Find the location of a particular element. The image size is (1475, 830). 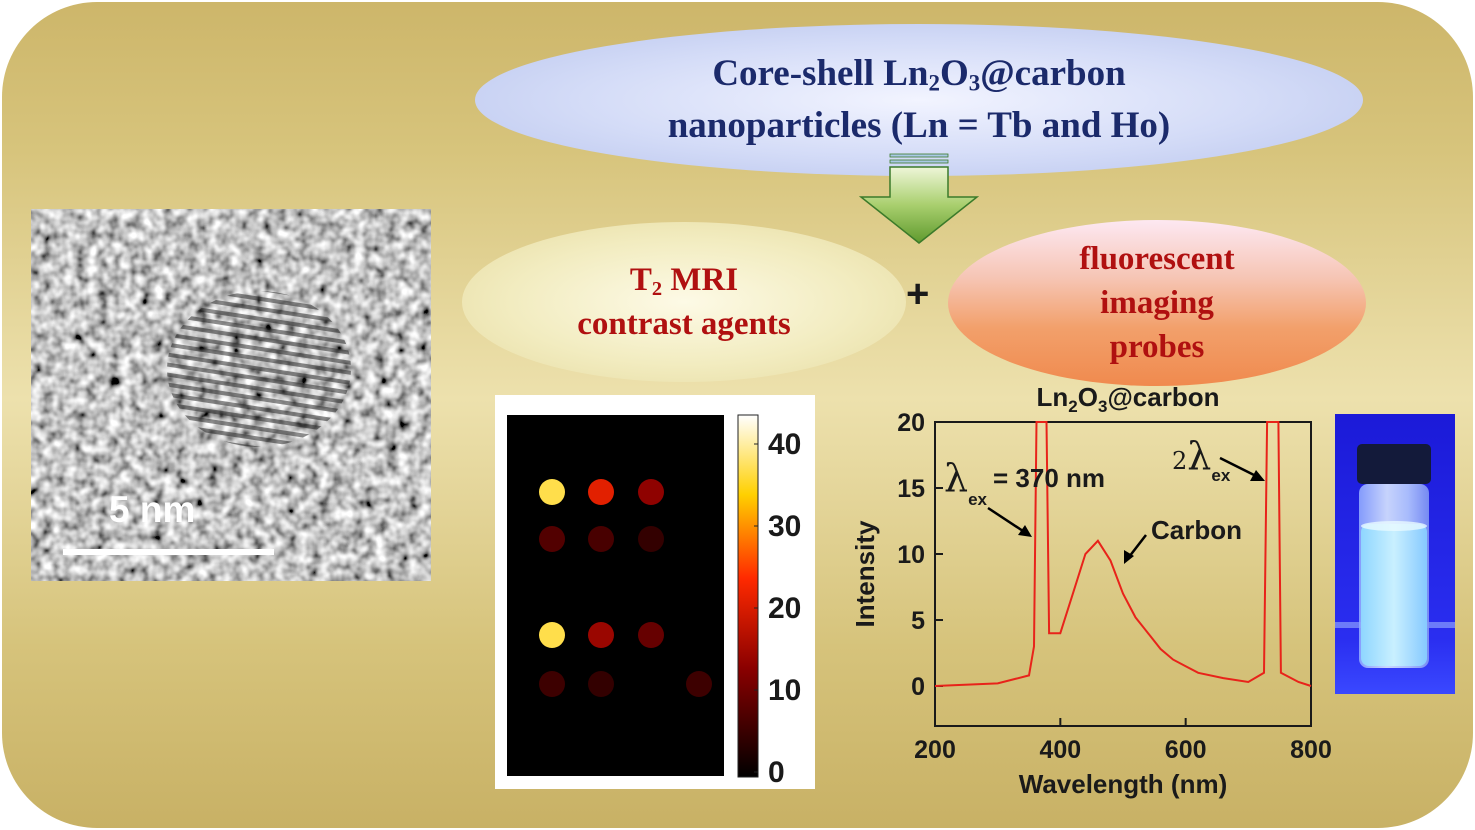

chart-title: Ln2O3@carbon is located at coordinates (1128, 399).